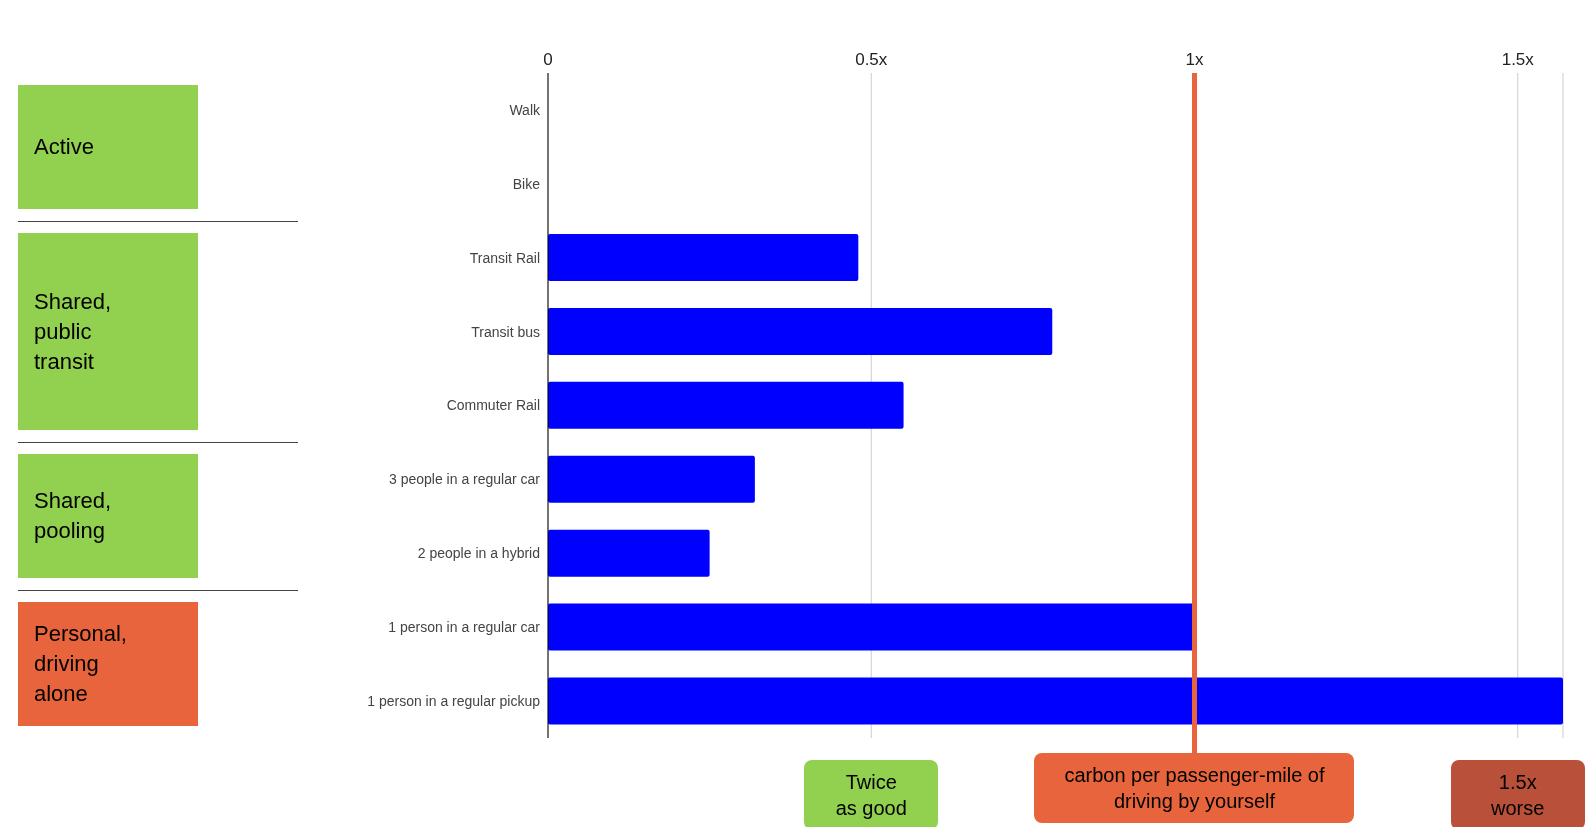 The width and height of the screenshot is (1596, 827). I want to click on y-tick-label: 1 person in a regular pickup, so click(454, 701).